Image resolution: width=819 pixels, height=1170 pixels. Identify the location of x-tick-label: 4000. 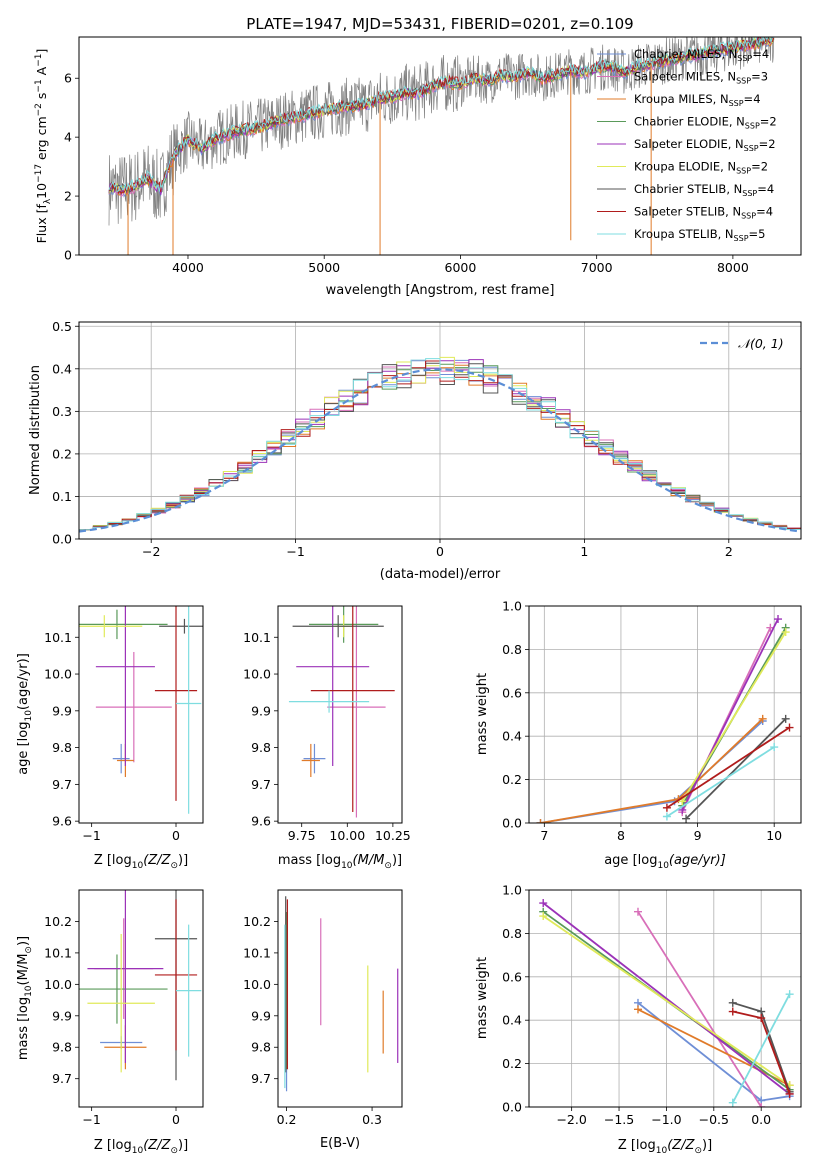
(188, 267).